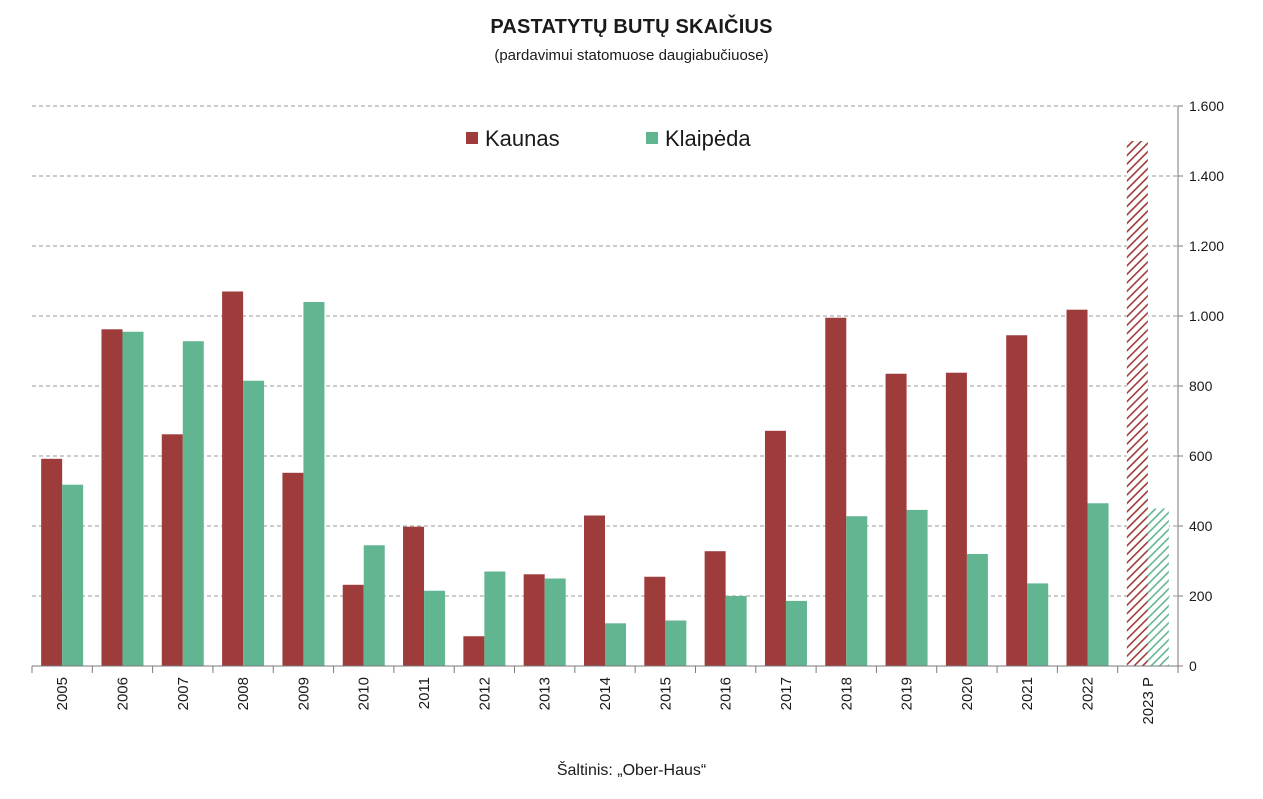 This screenshot has height=799, width=1263. Describe the element at coordinates (896, 519) in the screenshot. I see `bar-kaunas-2019` at that location.